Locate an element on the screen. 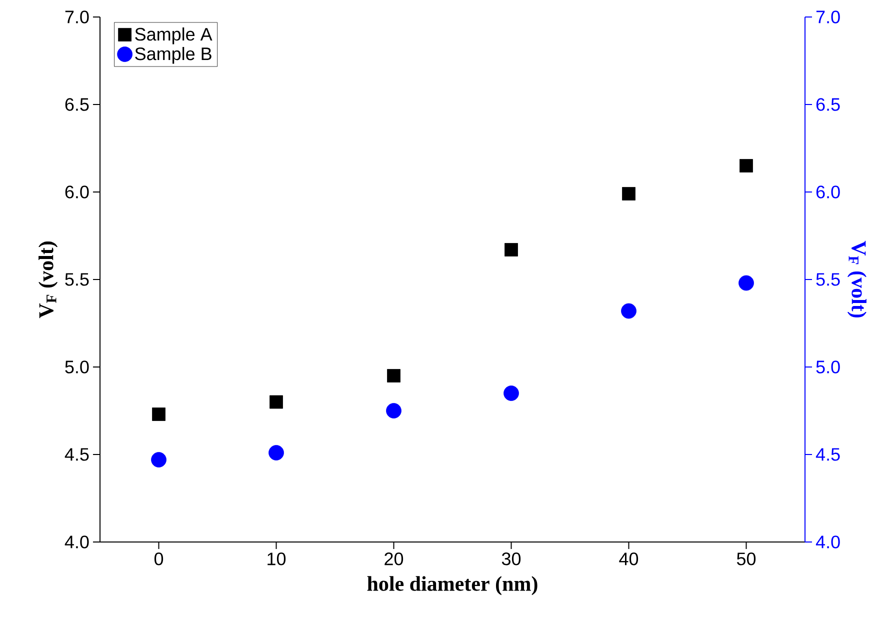 This screenshot has height=620, width=886. y2-tick-label: 5.0 is located at coordinates (828, 367).